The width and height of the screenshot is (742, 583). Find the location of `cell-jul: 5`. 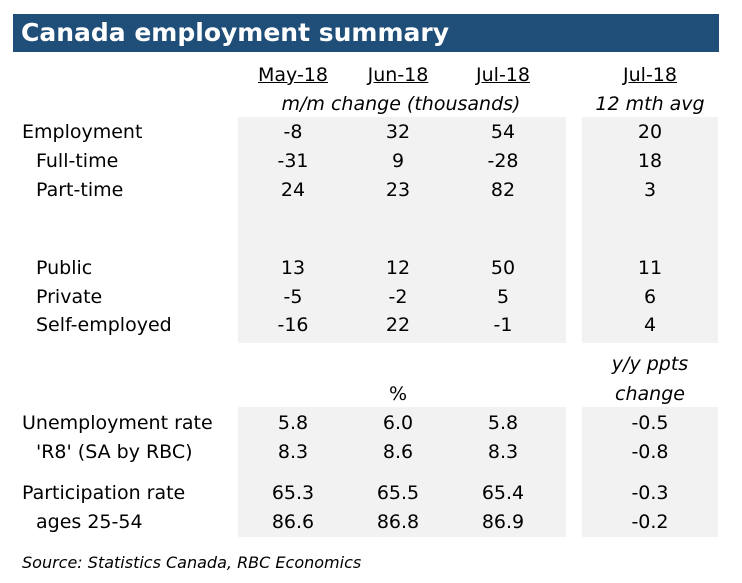

cell-jul: 5 is located at coordinates (503, 297).